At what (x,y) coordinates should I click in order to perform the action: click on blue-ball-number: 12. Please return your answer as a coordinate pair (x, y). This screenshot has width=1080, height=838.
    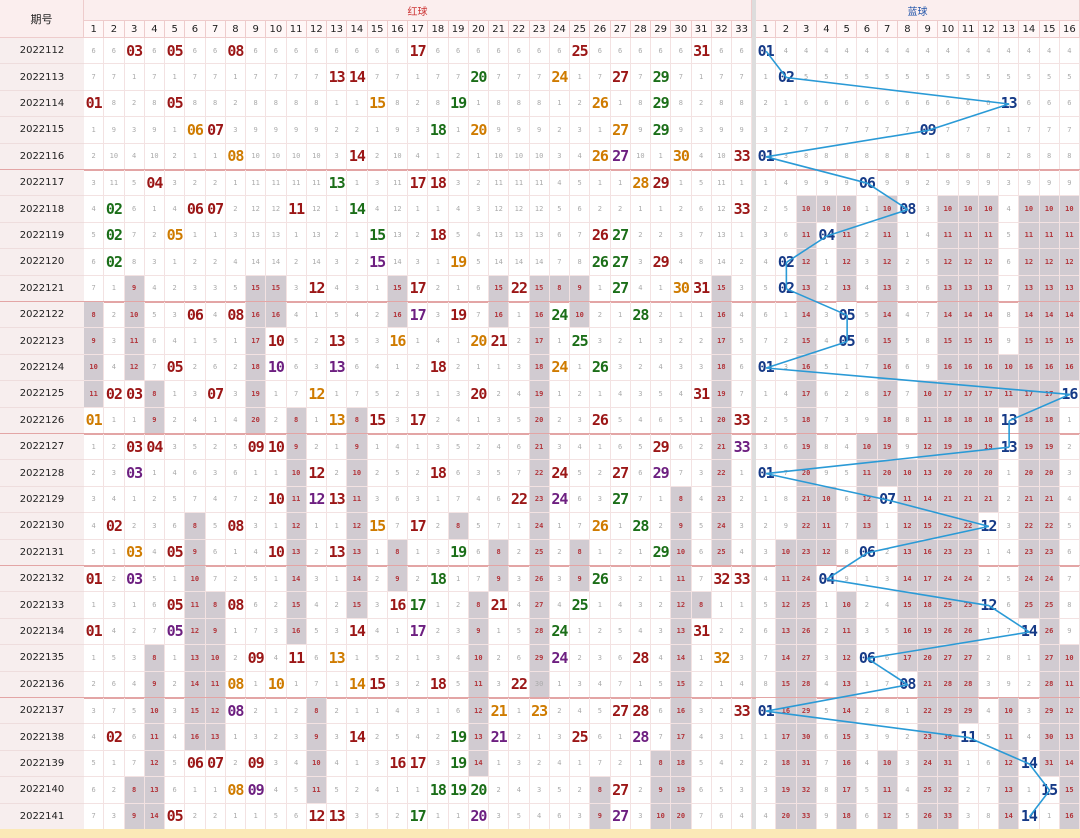
    Looking at the image, I should click on (988, 525).